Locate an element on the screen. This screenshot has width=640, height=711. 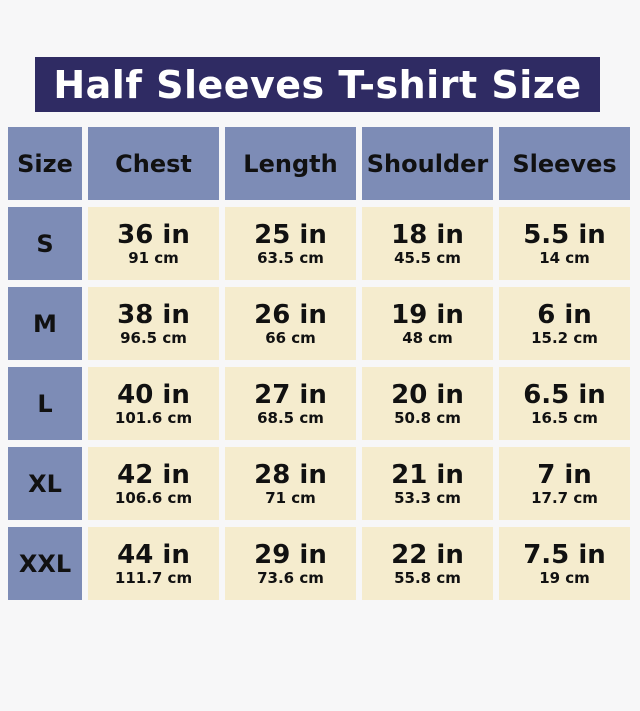
header-sleeves: Sleeves is located at coordinates (564, 163).